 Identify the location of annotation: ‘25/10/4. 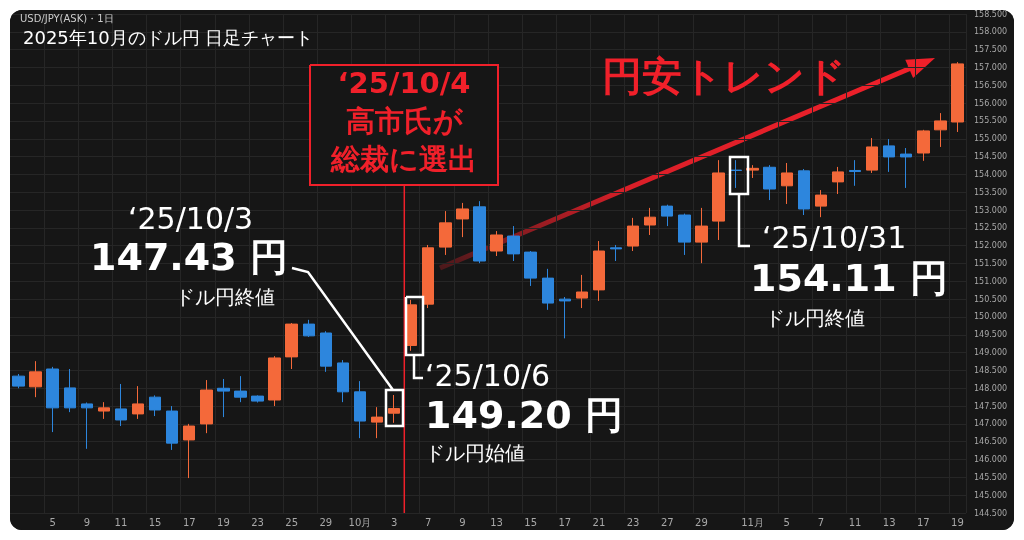
(404, 82).